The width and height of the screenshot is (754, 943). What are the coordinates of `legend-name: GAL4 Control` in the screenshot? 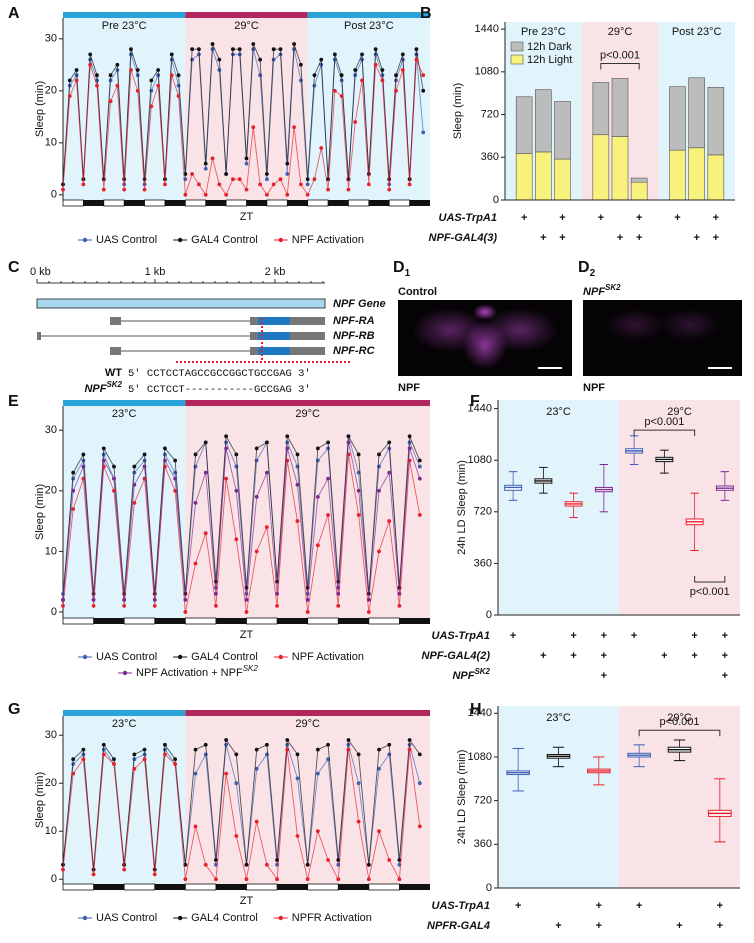 It's located at (224, 657).